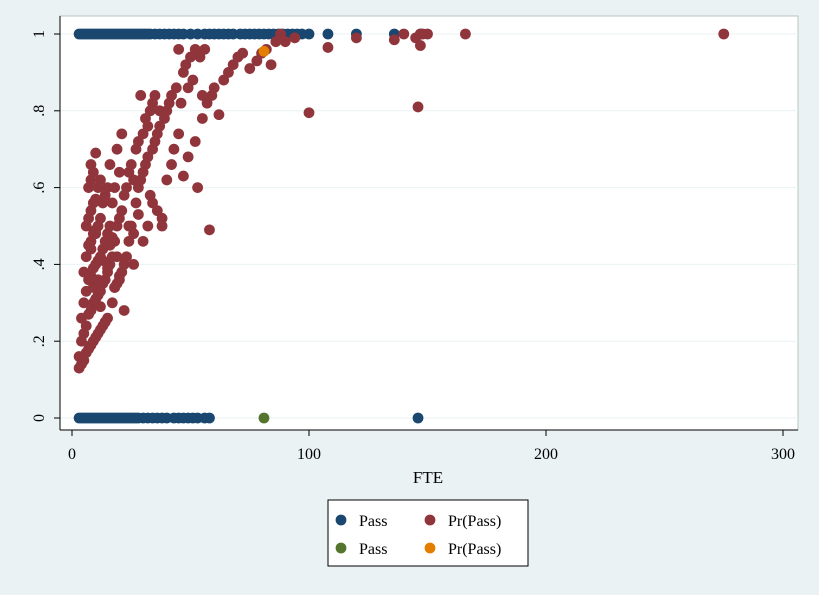 The width and height of the screenshot is (819, 595). I want to click on legend: Pass Pr(Pass) Pass Pr(Pass), so click(428, 533).